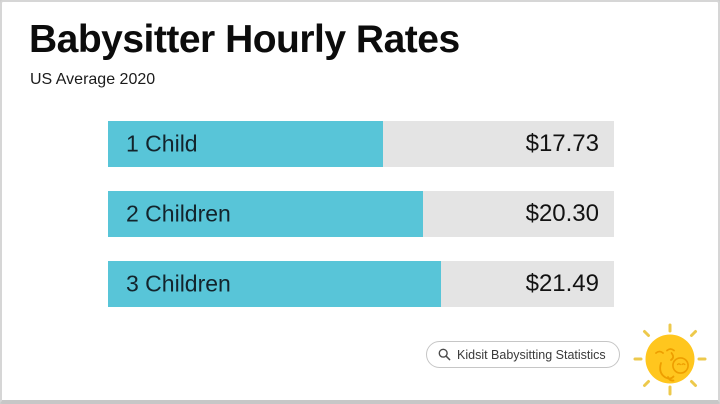 This screenshot has width=720, height=404. What do you see at coordinates (244, 39) in the screenshot?
I see `page-title: Babysitter Hourly Rates` at bounding box center [244, 39].